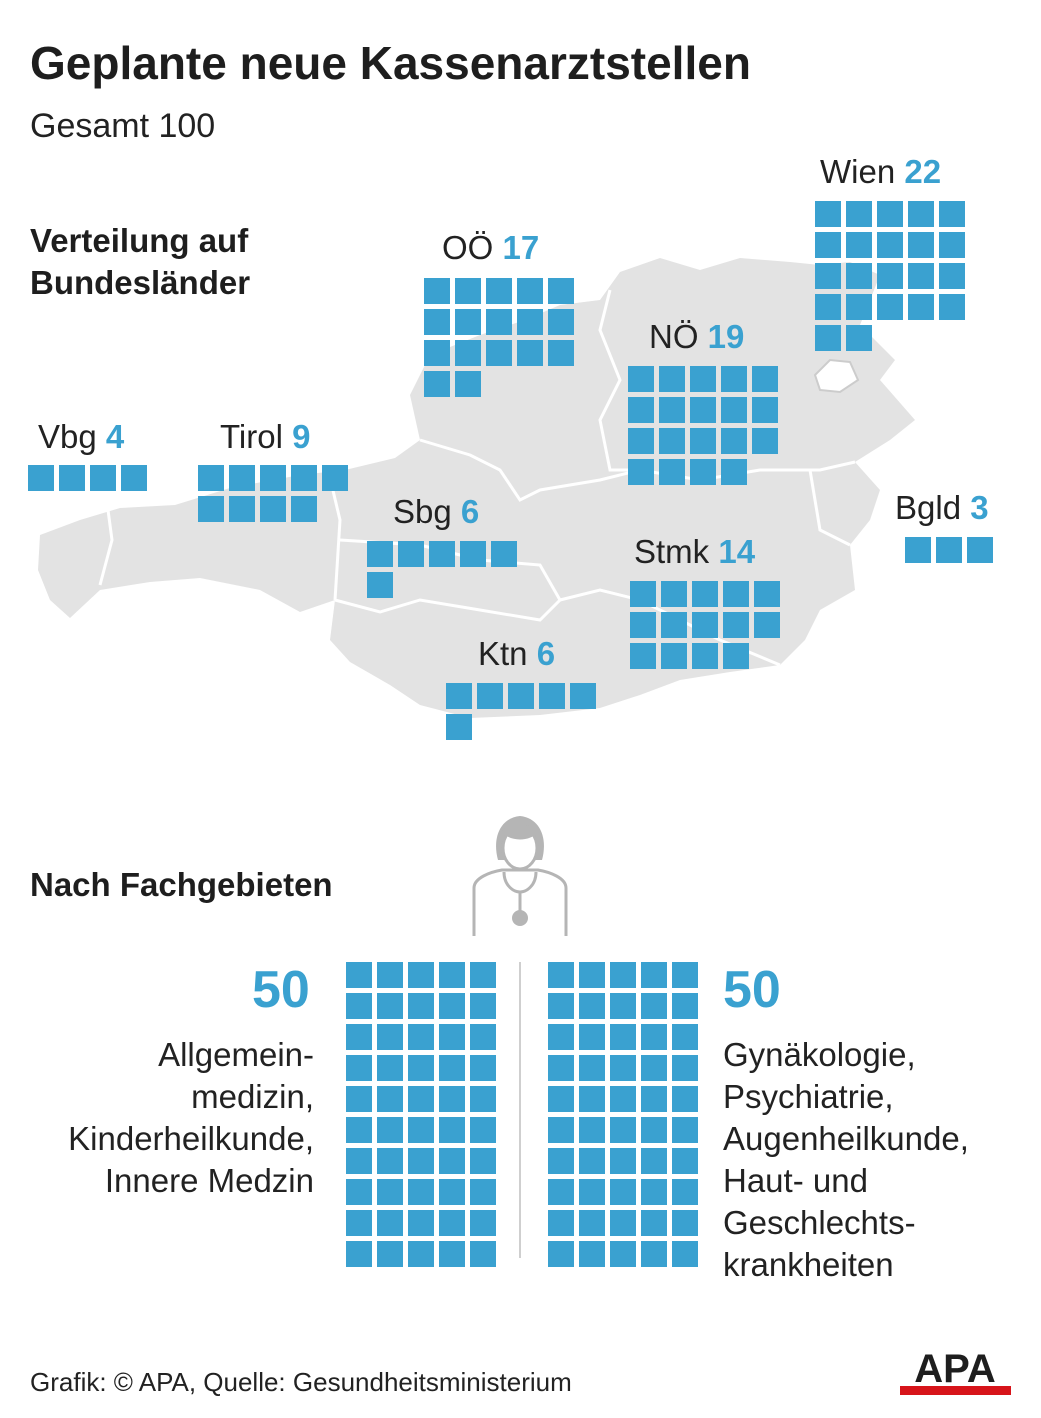  I want to click on specialty-grid-right, so click(623, 1114).